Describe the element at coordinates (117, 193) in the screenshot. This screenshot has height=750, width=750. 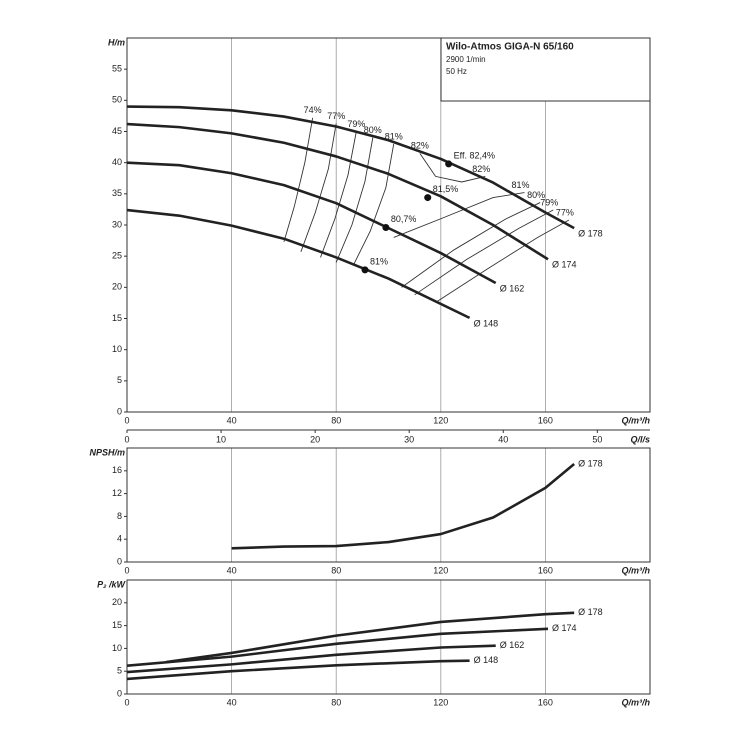
I see `y-tick-label: 35` at that location.